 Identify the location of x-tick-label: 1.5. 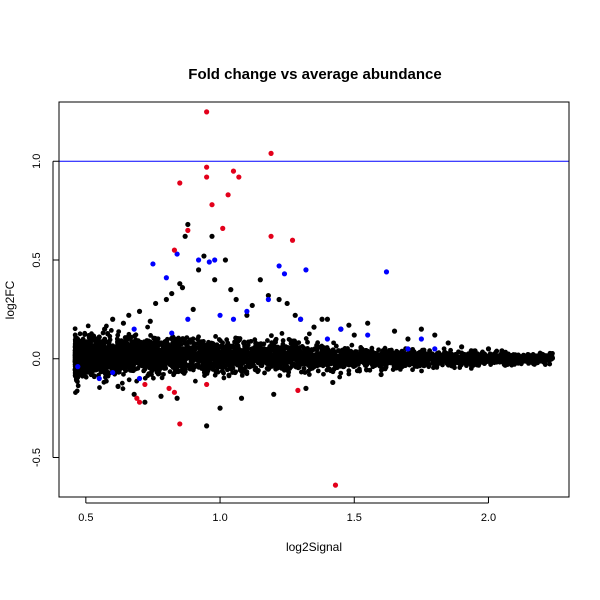
(354, 518).